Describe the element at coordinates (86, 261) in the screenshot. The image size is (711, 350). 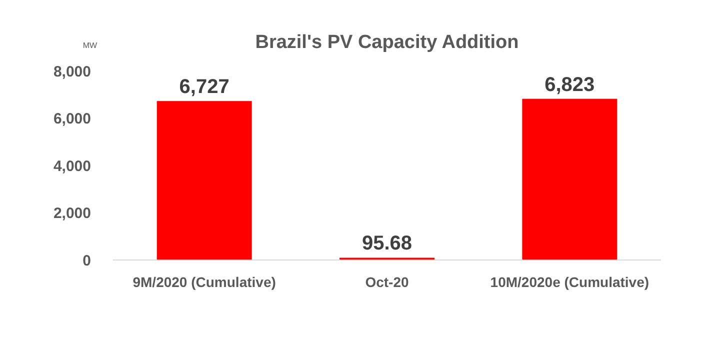
I see `y-tick-label: 0` at that location.